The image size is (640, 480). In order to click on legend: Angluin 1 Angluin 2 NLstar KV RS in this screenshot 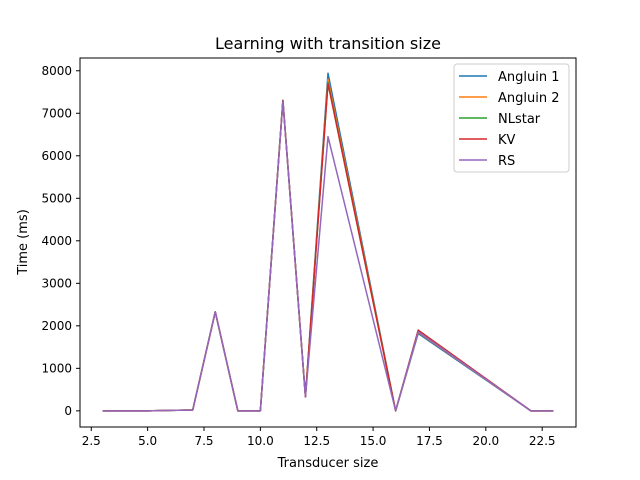, I will do `click(511, 118)`.